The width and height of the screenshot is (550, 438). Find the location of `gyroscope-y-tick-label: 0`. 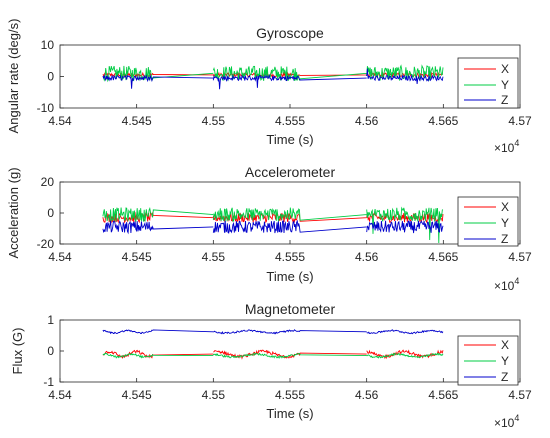

gyroscope-y-tick-label: 0 is located at coordinates (50, 77).